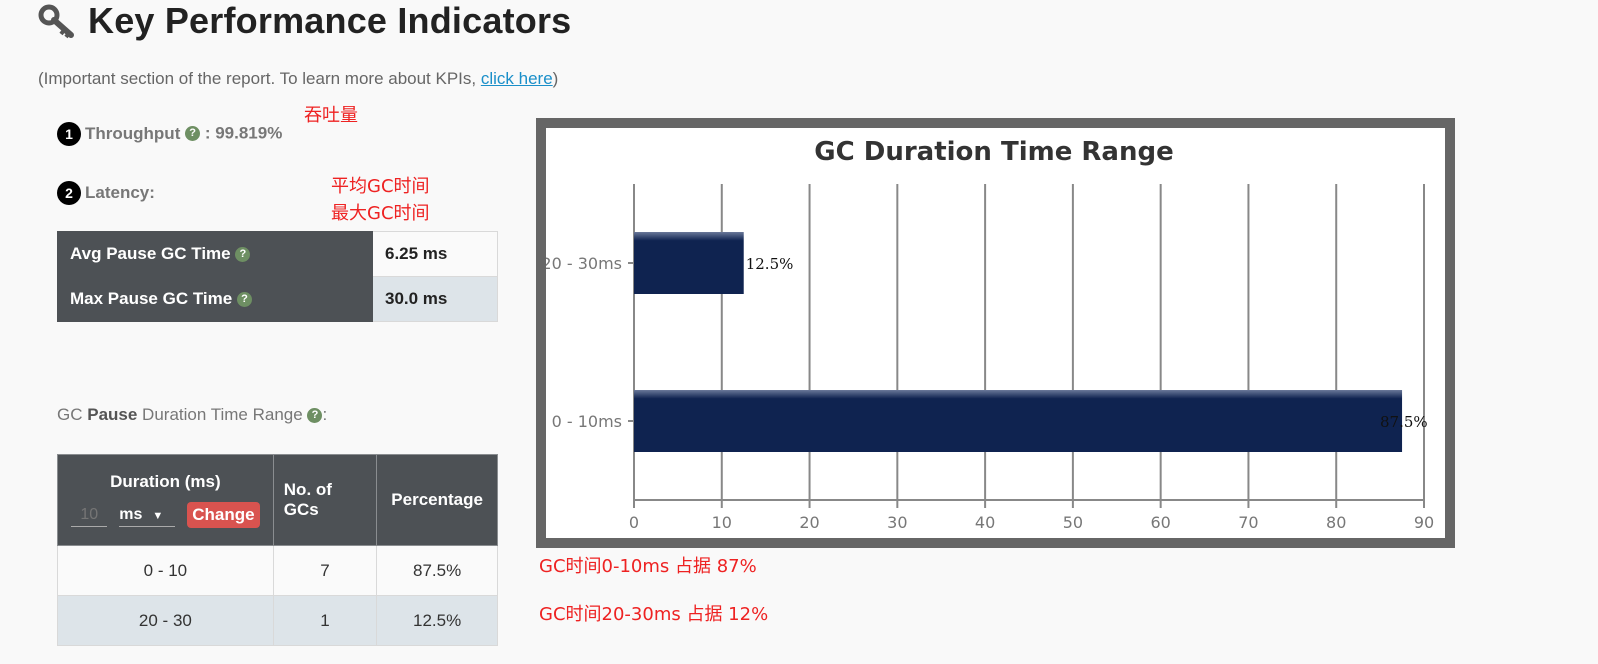 The width and height of the screenshot is (1598, 664). What do you see at coordinates (165, 570) in the screenshot?
I see `range-cell: 0 - 10` at bounding box center [165, 570].